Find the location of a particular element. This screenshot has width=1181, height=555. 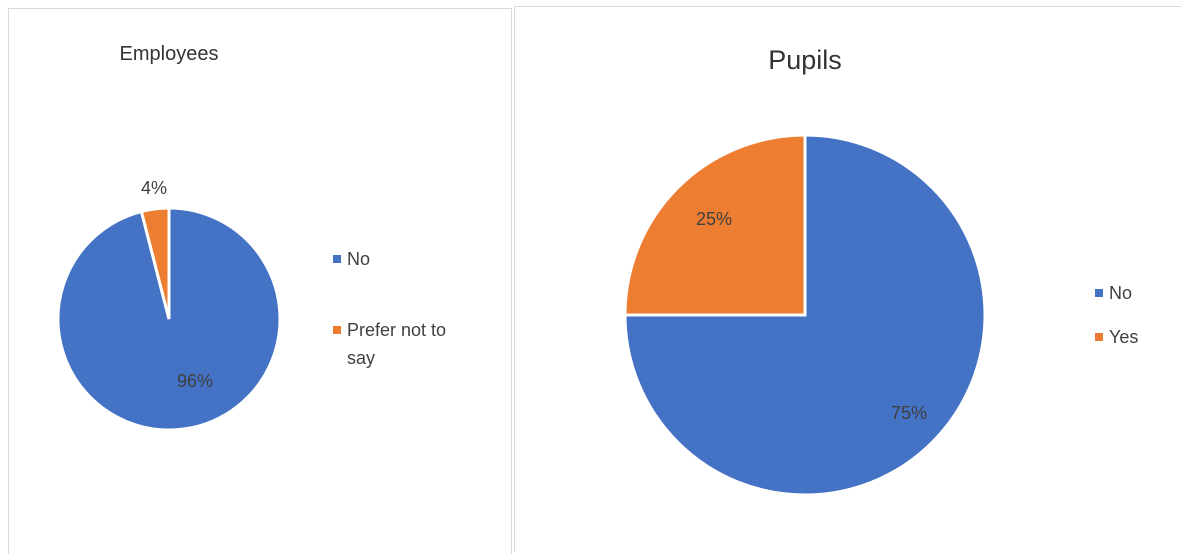

employees-chart-title: Employees is located at coordinates (169, 54).